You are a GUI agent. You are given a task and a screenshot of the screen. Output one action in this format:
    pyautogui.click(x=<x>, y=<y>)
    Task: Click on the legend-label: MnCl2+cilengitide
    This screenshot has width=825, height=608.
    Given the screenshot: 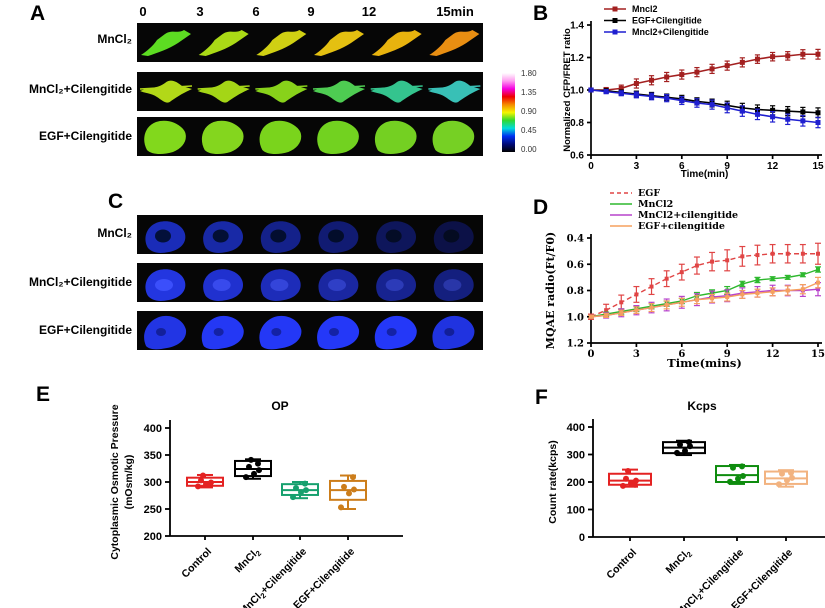 What is the action you would take?
    pyautogui.click(x=688, y=215)
    